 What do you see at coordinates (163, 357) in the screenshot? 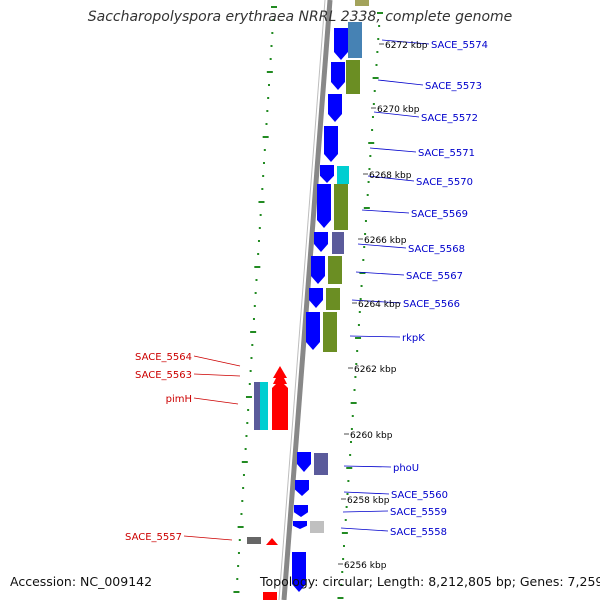
I see `reverse-gene-label: SACE_5564` at bounding box center [163, 357].